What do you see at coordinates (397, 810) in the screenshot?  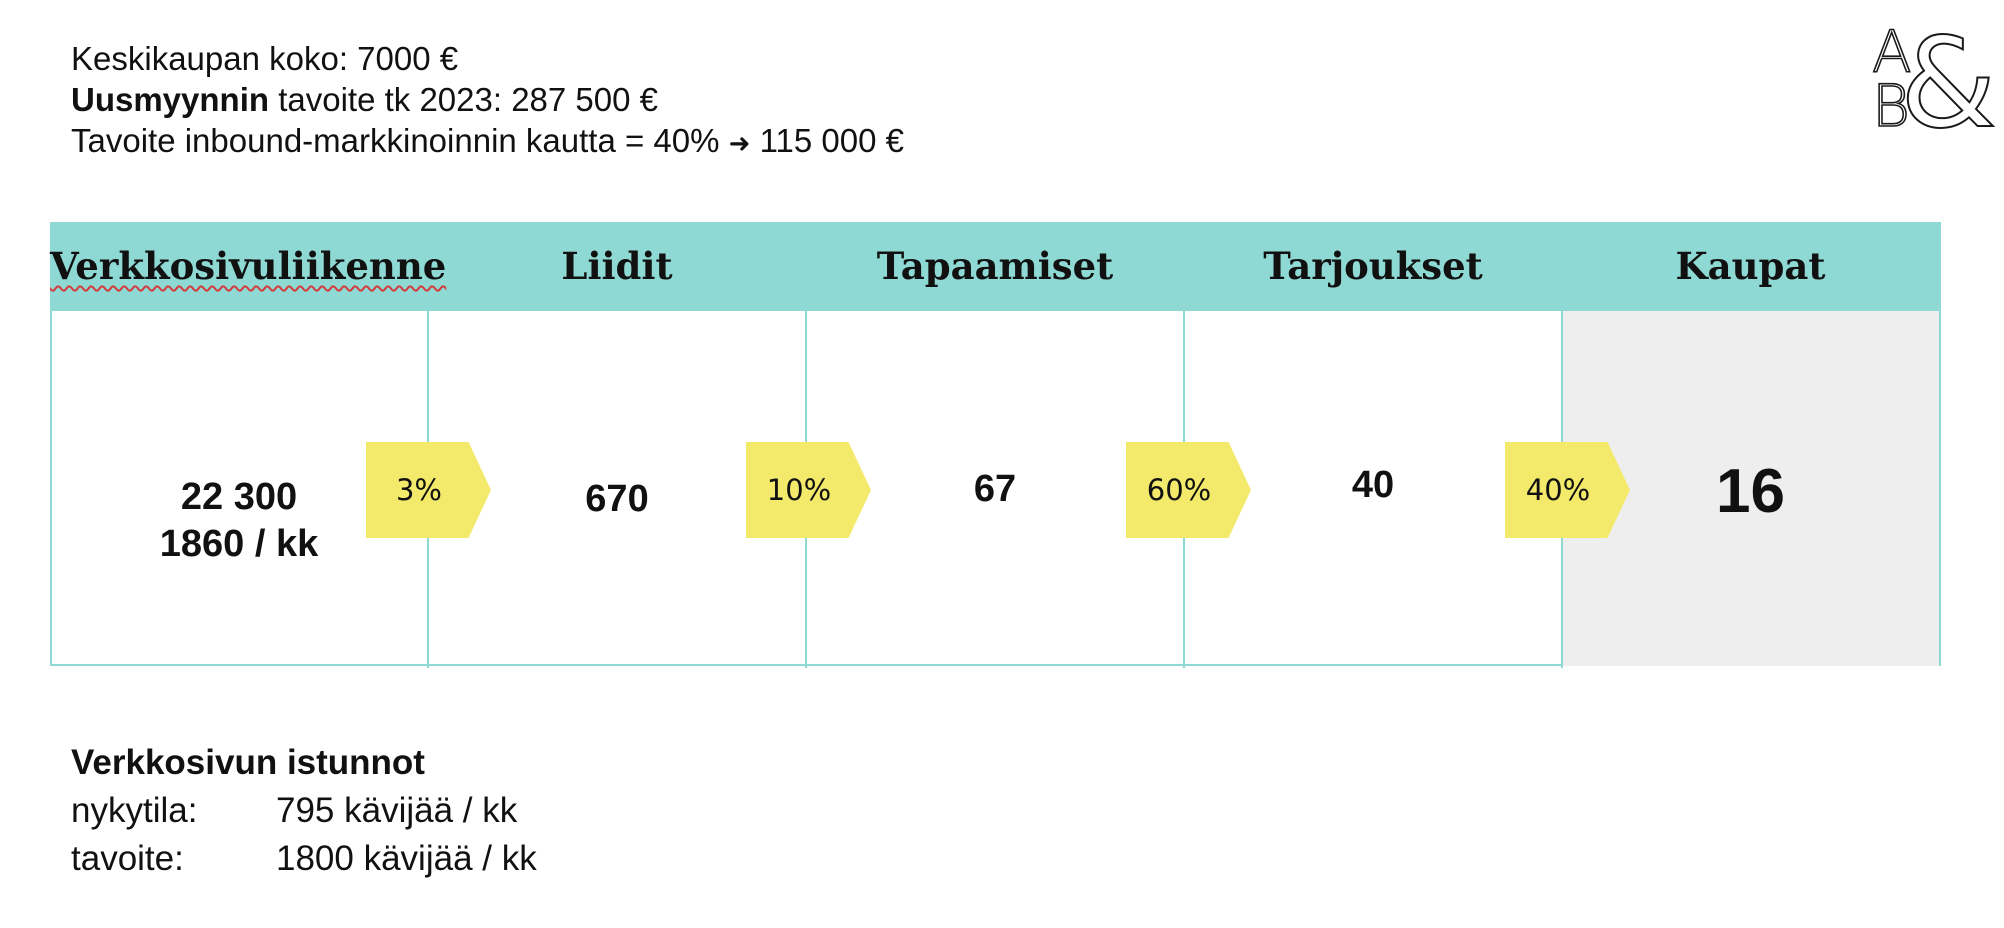 I see `sessions-current-value: 795 kävijää / kk` at bounding box center [397, 810].